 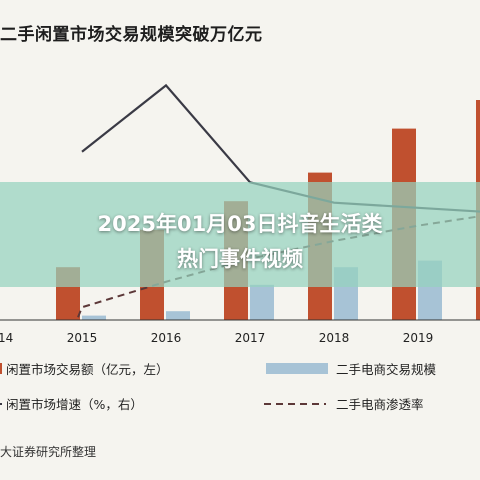 I want to click on legend-label-line_growth: 闲置市场增速（%，右）, so click(x=74, y=404).